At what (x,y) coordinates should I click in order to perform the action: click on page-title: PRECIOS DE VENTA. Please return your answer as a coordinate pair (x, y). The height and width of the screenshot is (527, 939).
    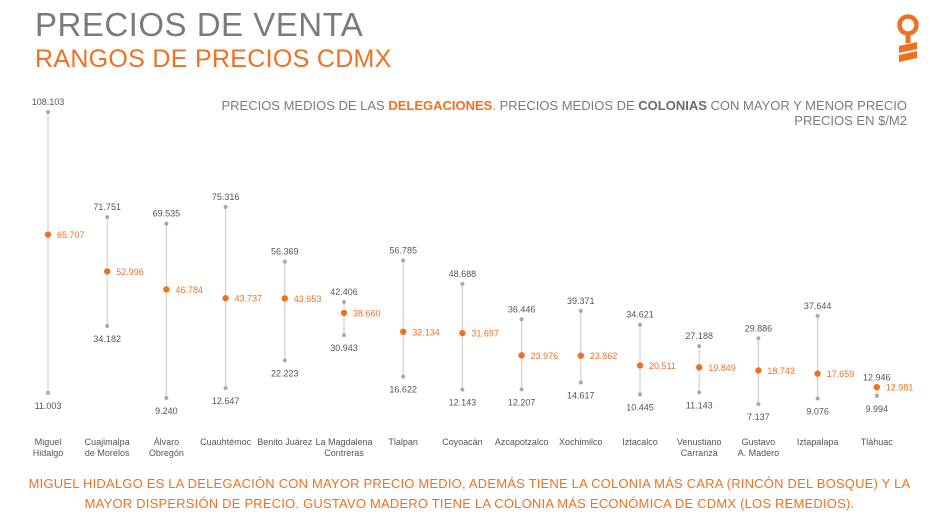
    Looking at the image, I should click on (199, 24).